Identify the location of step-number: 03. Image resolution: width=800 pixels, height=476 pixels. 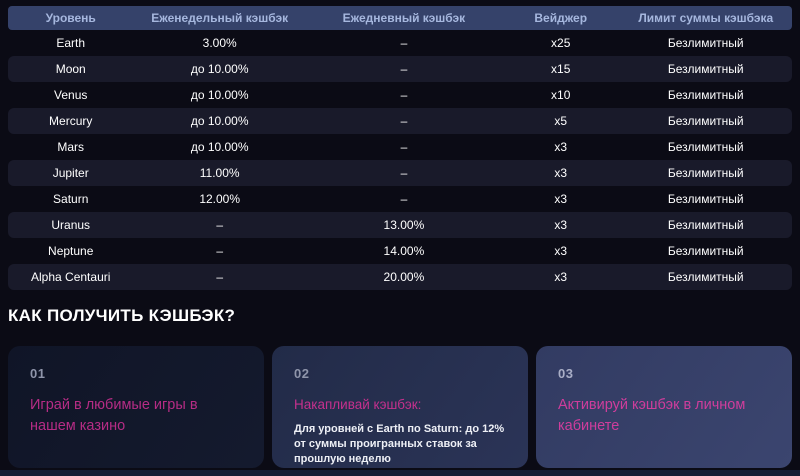
(566, 373).